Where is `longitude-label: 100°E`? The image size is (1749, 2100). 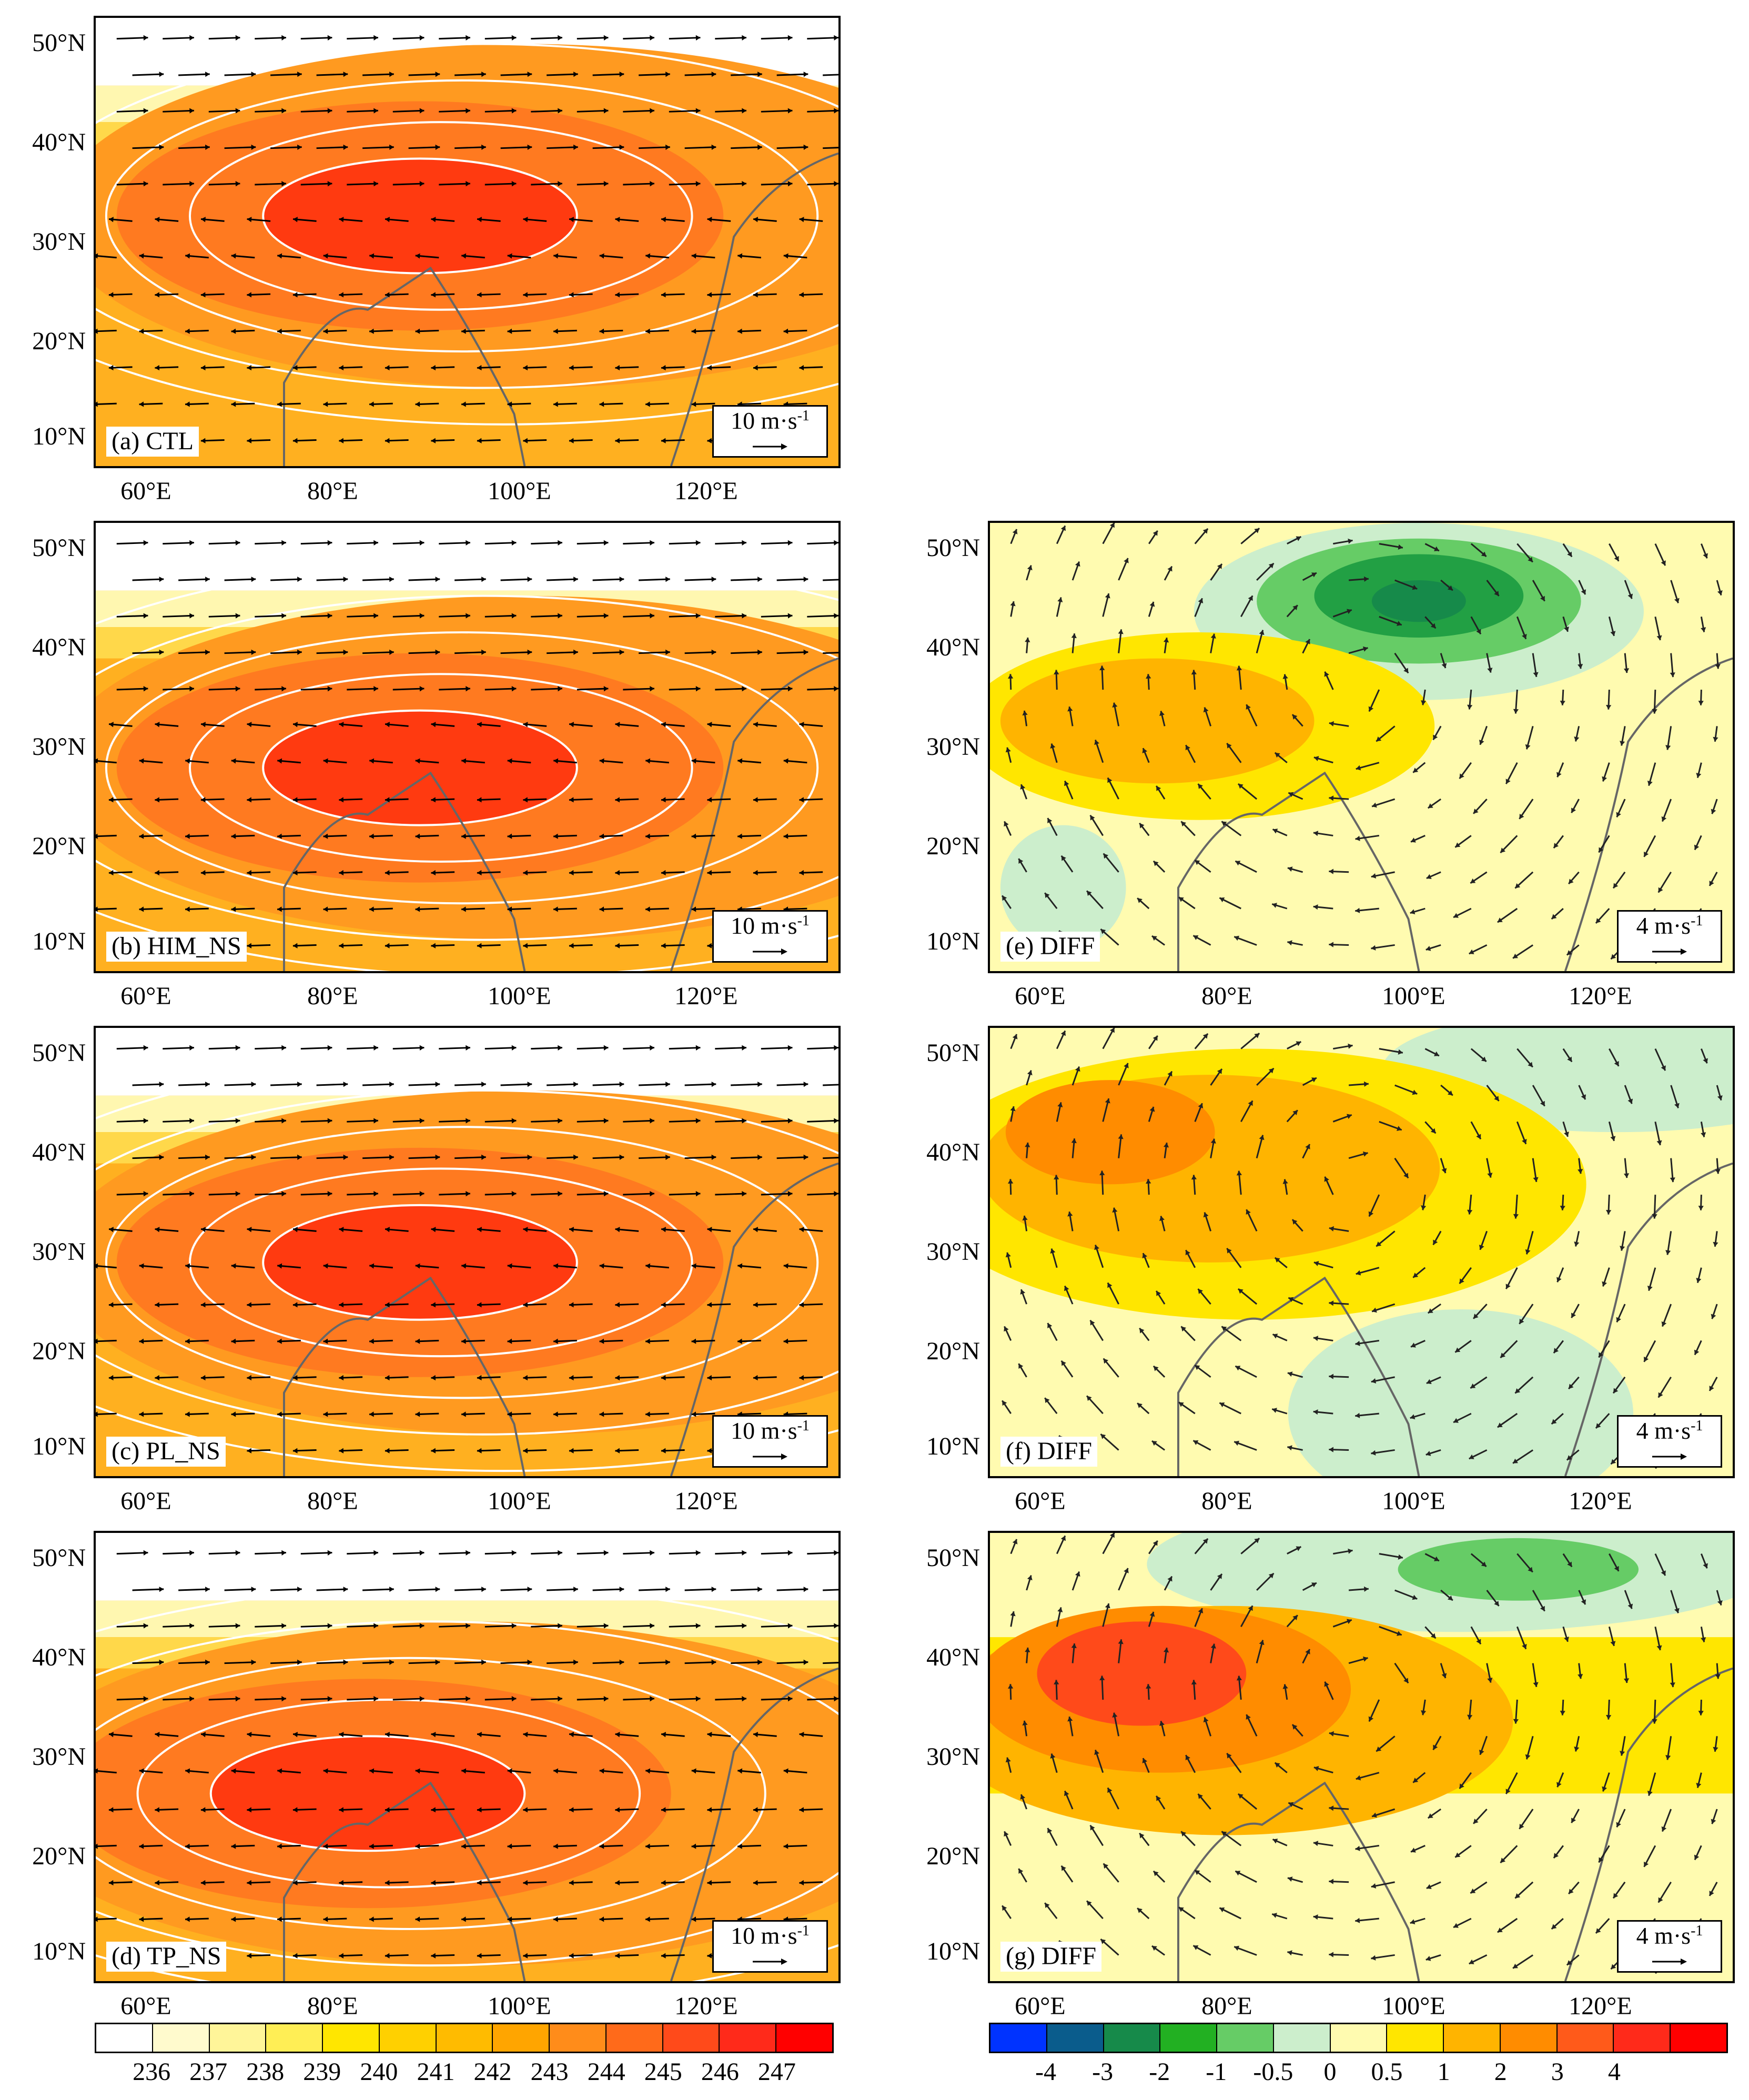 longitude-label: 100°E is located at coordinates (519, 2006).